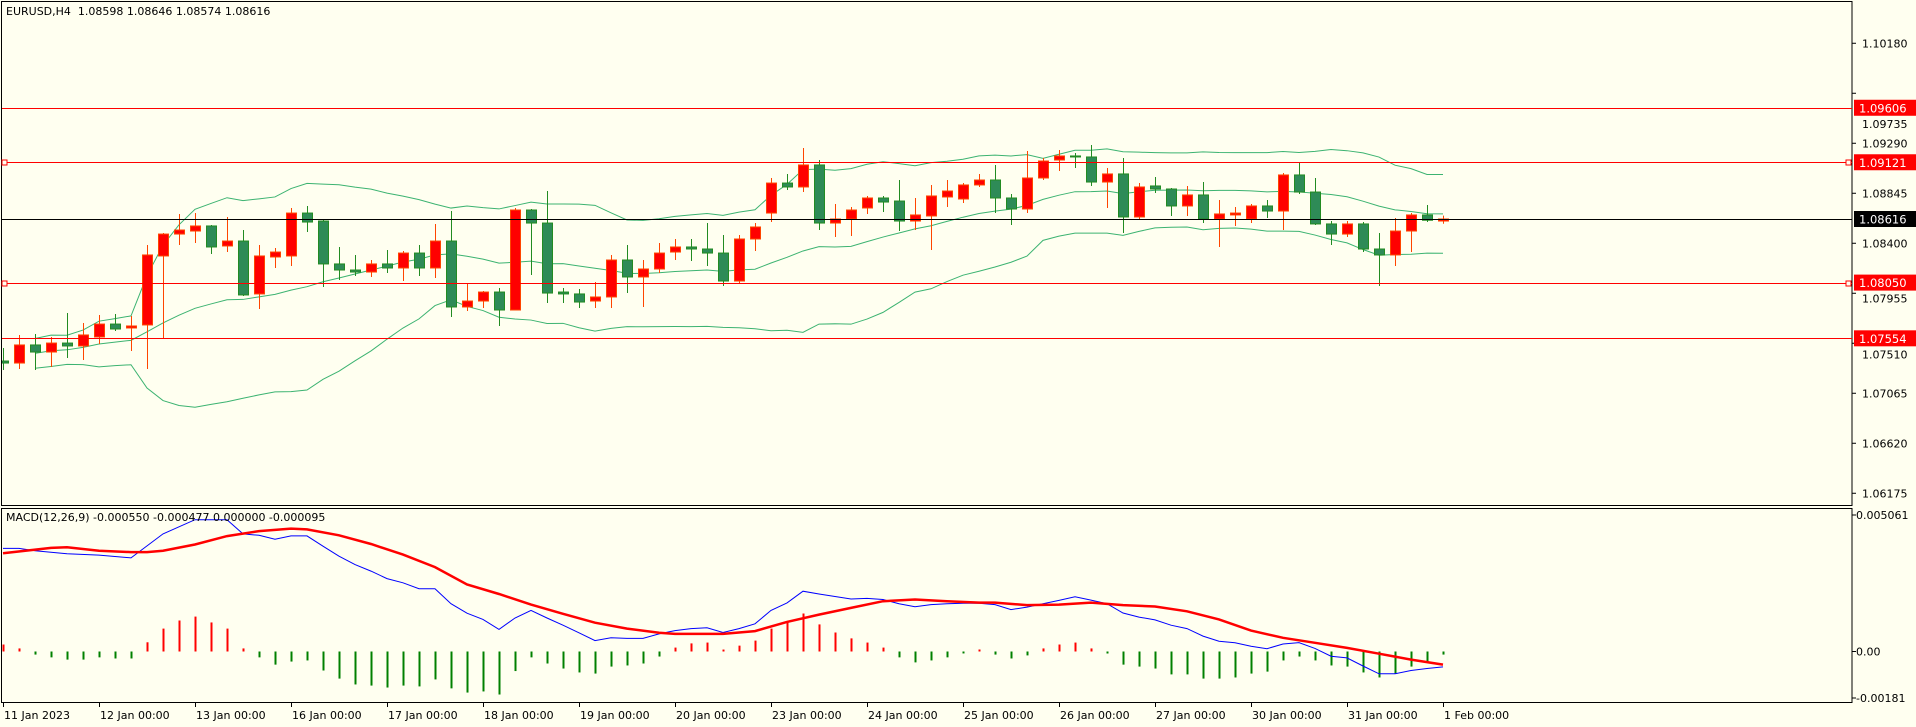 This screenshot has height=727, width=1916. Describe the element at coordinates (1885, 43) in the screenshot. I see `price-tick-label: 1.10180` at that location.